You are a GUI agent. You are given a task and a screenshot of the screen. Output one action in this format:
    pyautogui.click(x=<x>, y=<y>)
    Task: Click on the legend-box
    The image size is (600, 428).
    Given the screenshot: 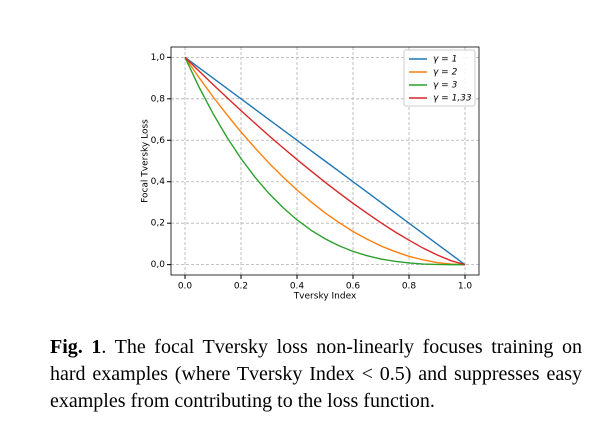 What is the action you would take?
    pyautogui.click(x=439, y=78)
    